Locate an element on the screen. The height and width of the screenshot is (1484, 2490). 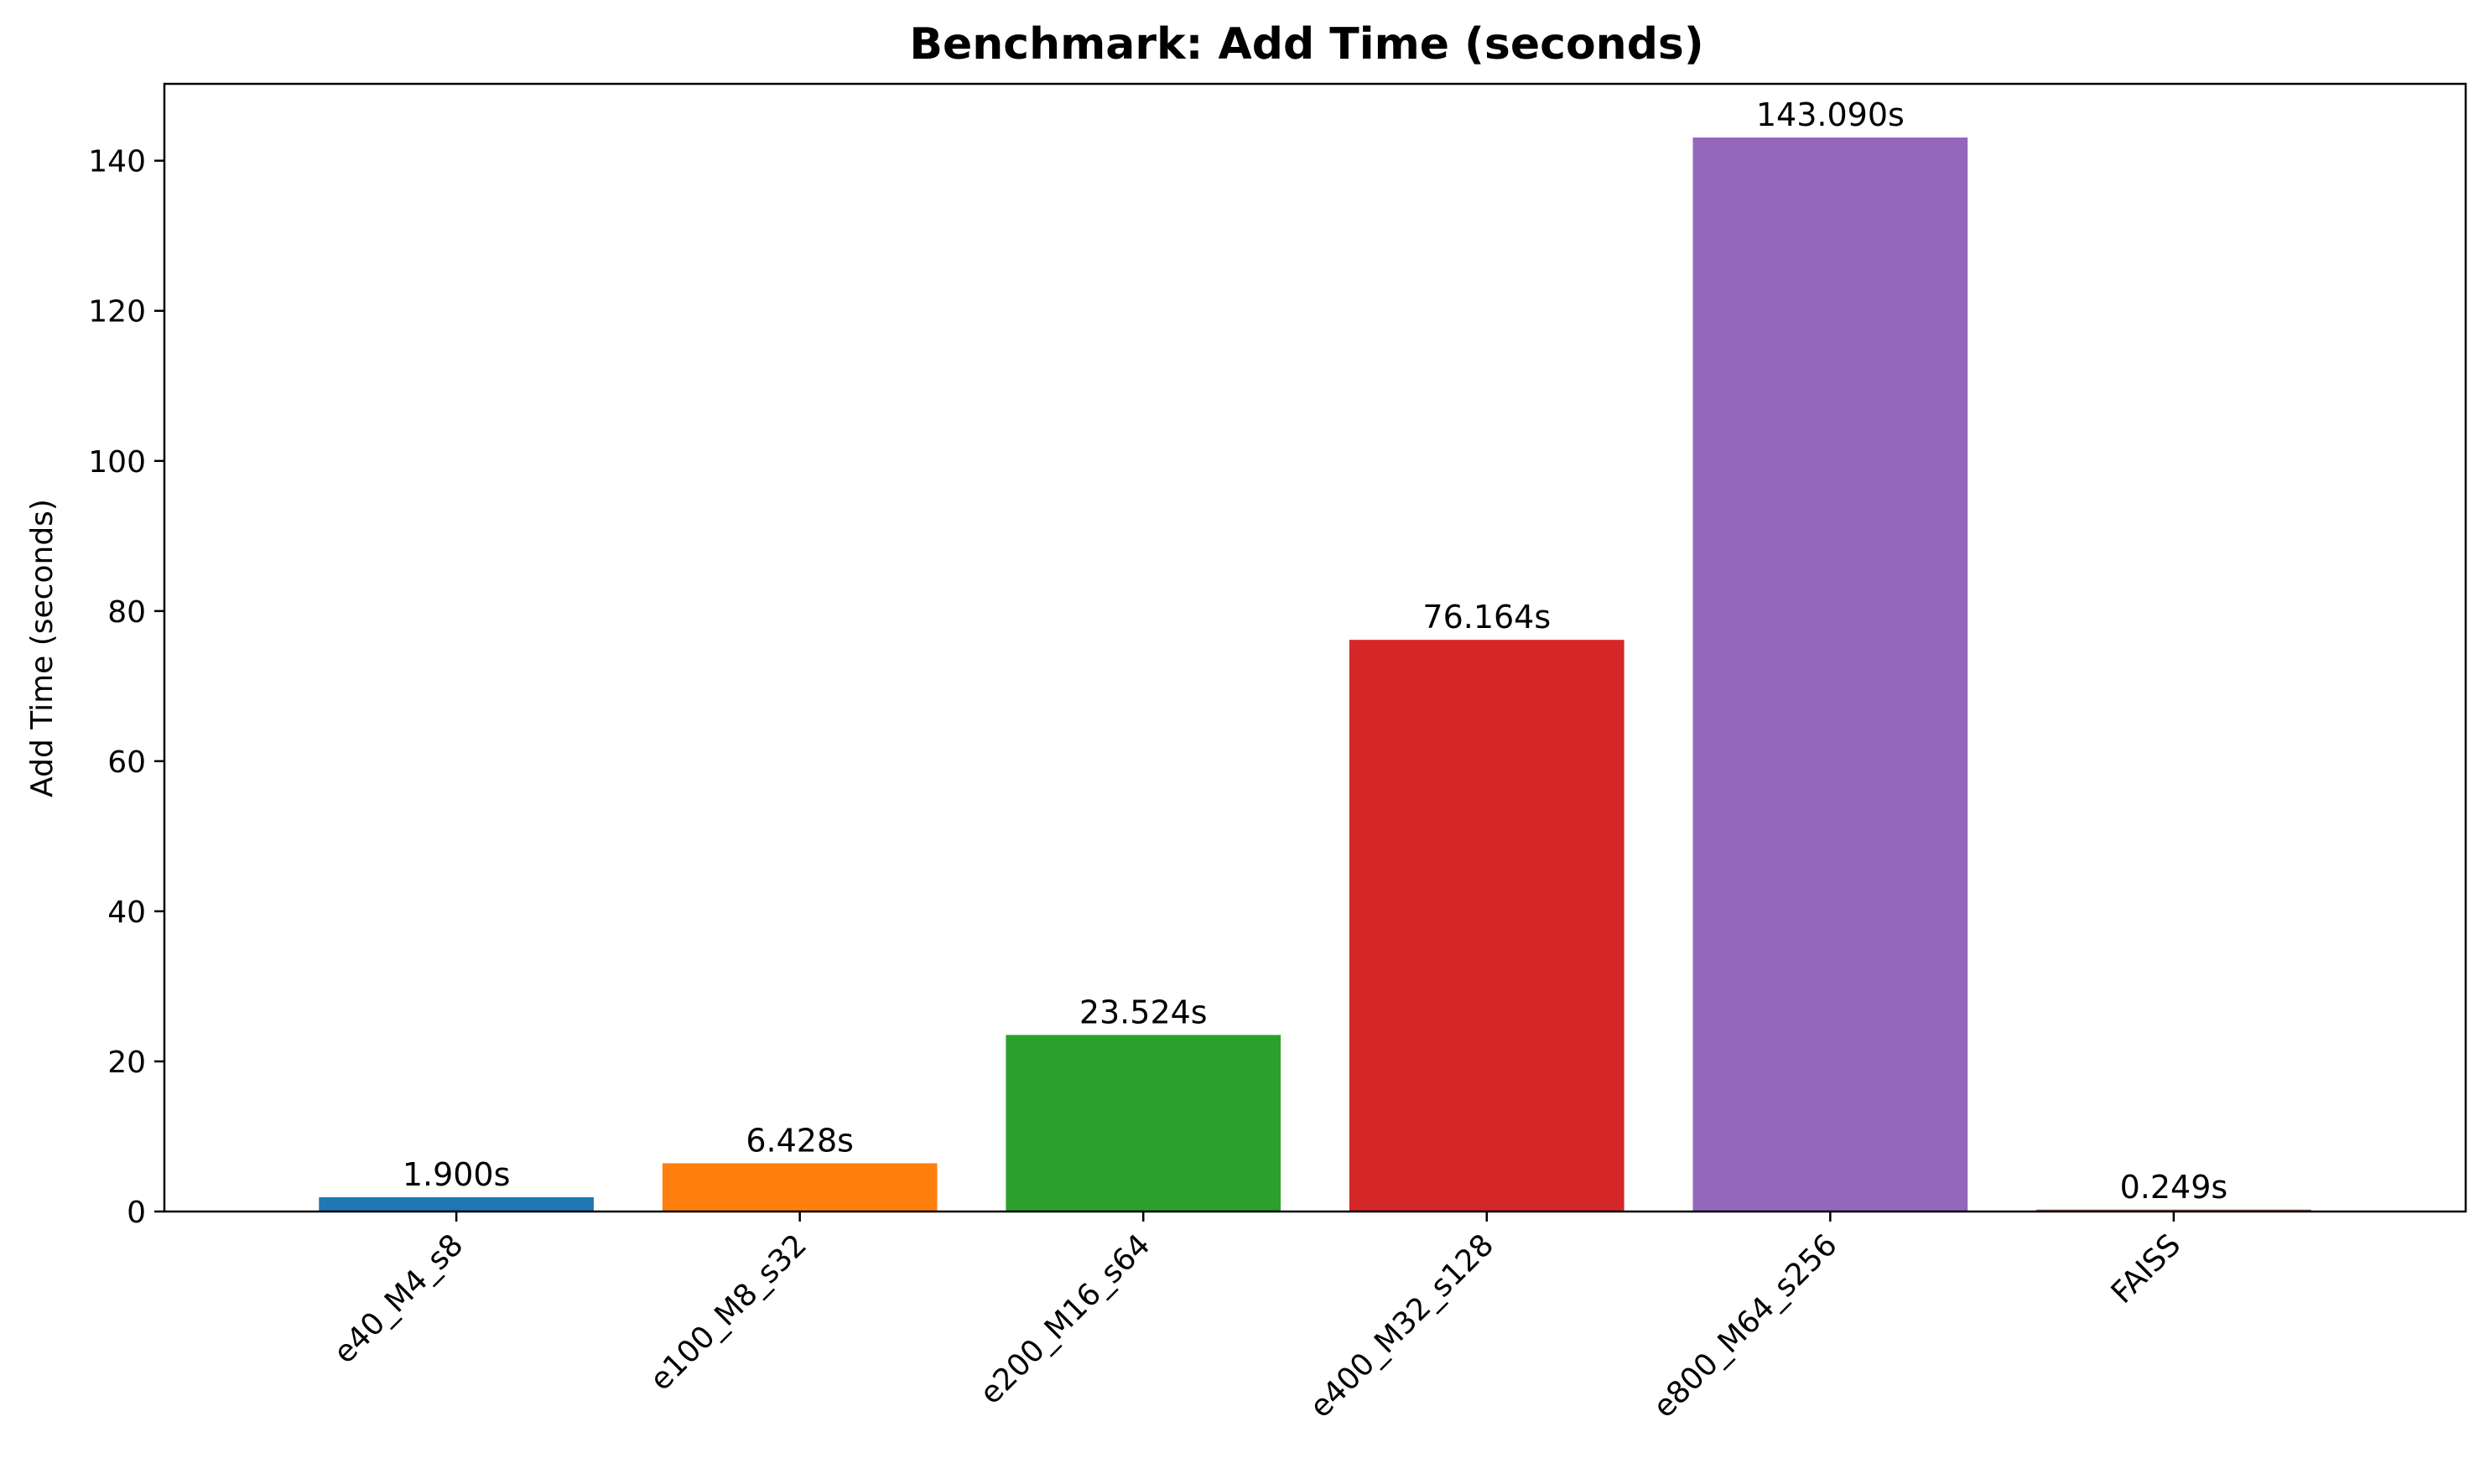
data-label: 23.524s is located at coordinates (1143, 1012).